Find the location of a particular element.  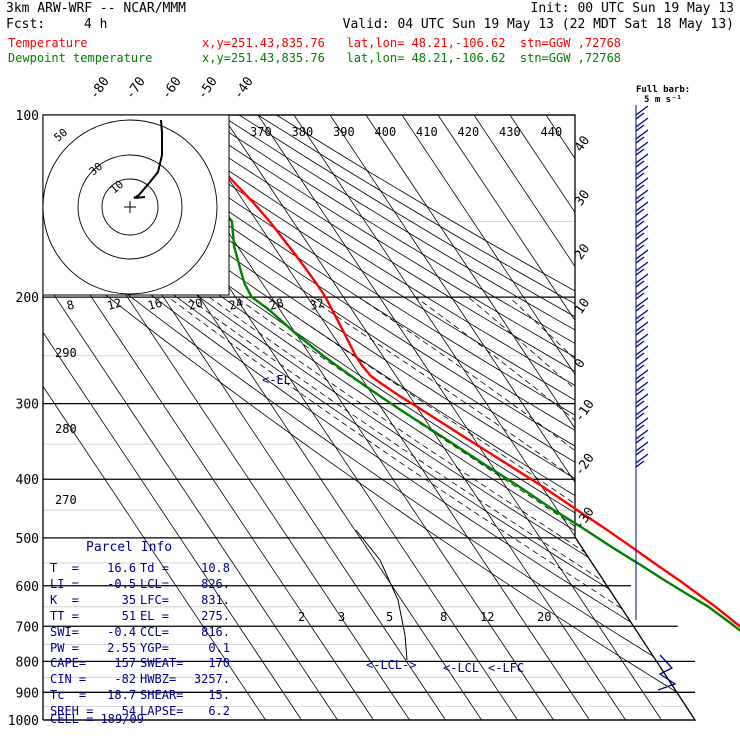

parcel-key: HWBZ= is located at coordinates (158, 679).